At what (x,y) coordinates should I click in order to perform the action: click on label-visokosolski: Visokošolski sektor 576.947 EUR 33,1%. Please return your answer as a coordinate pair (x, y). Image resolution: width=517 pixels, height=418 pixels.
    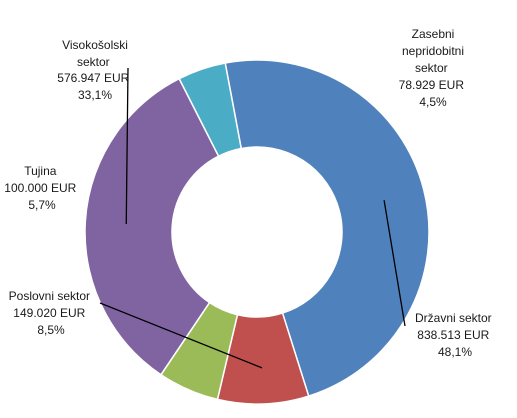
    Looking at the image, I should click on (94, 70).